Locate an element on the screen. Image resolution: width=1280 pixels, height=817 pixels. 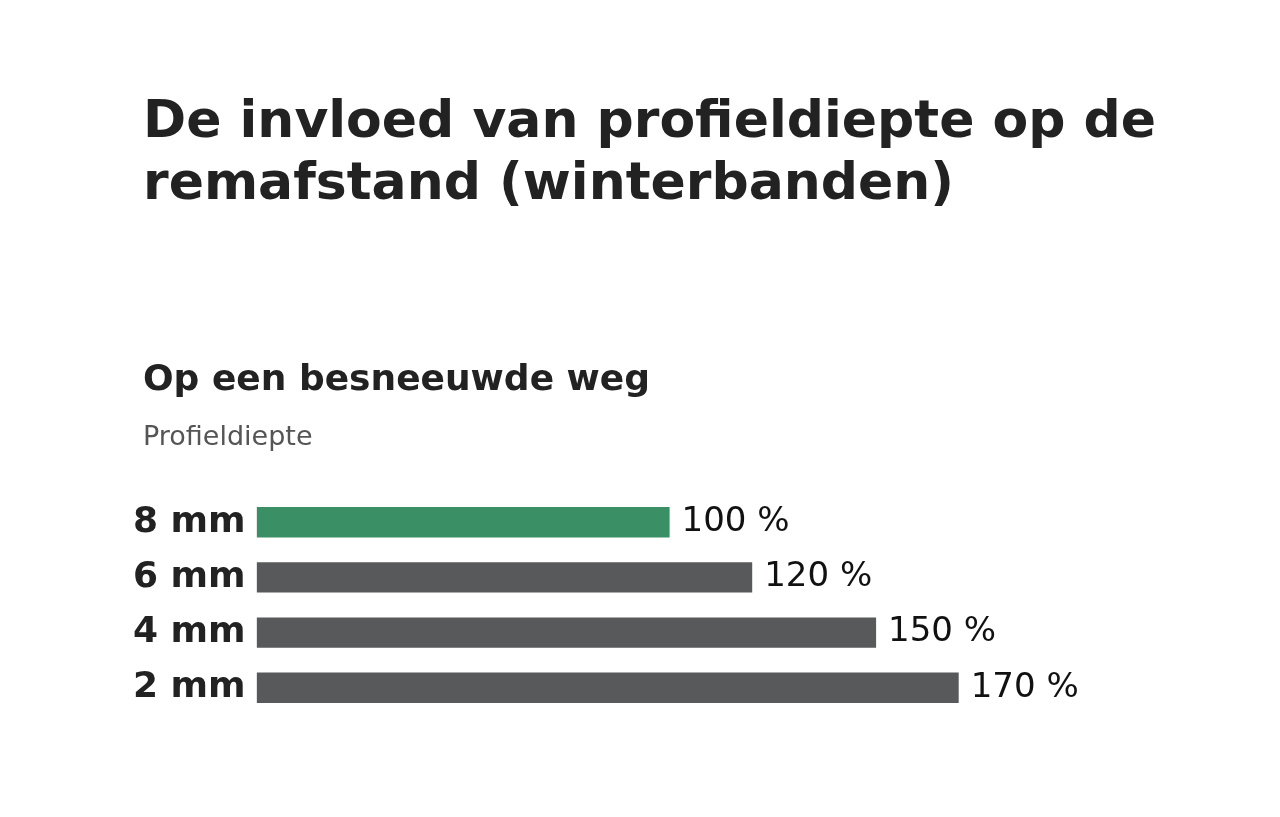
data-label: 100 % is located at coordinates (735, 519).